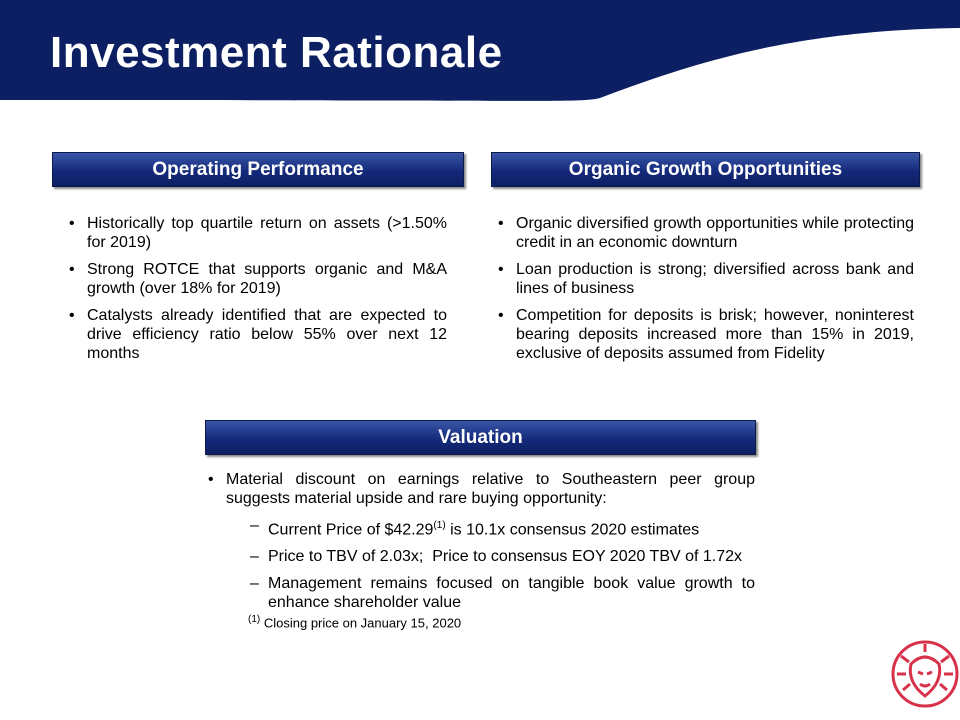  Describe the element at coordinates (254, 619) in the screenshot. I see `footnote-marker: (1)` at that location.